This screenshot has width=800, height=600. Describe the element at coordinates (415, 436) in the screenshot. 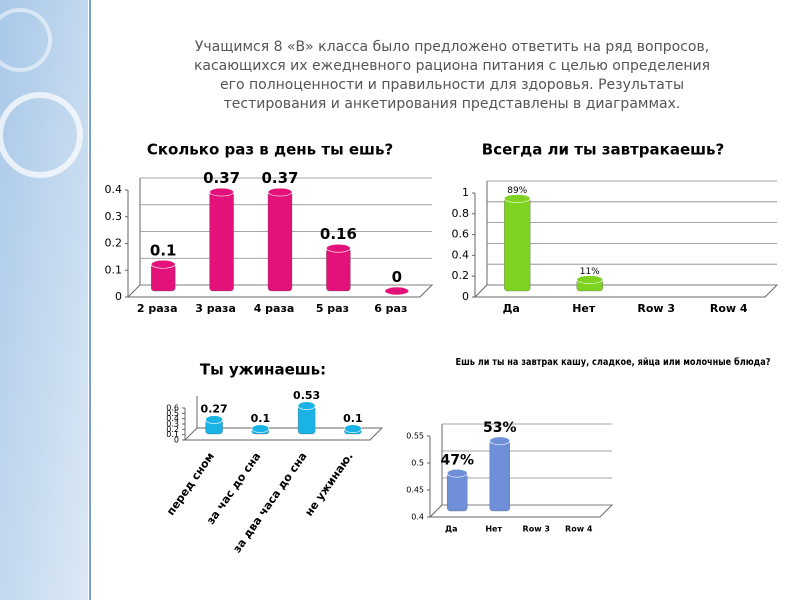

I see `y-tick-label: 0.55` at that location.